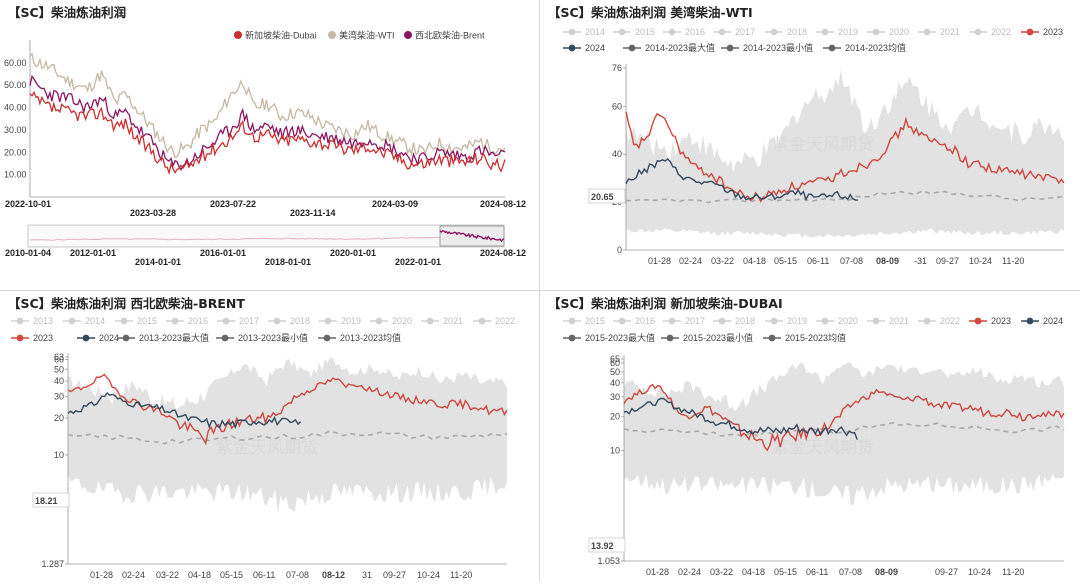 This screenshot has height=587, width=1080. Describe the element at coordinates (28, 204) in the screenshot. I see `x-tick-label: 2022-10-01` at that location.